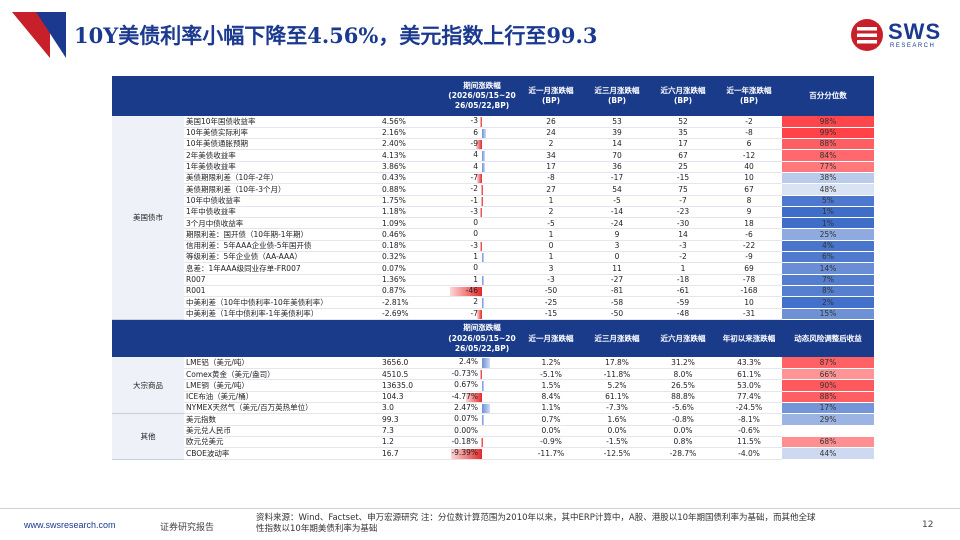 The width and height of the screenshot is (960, 540). Describe the element at coordinates (683, 223) in the screenshot. I see `change-m6: -30` at that location.